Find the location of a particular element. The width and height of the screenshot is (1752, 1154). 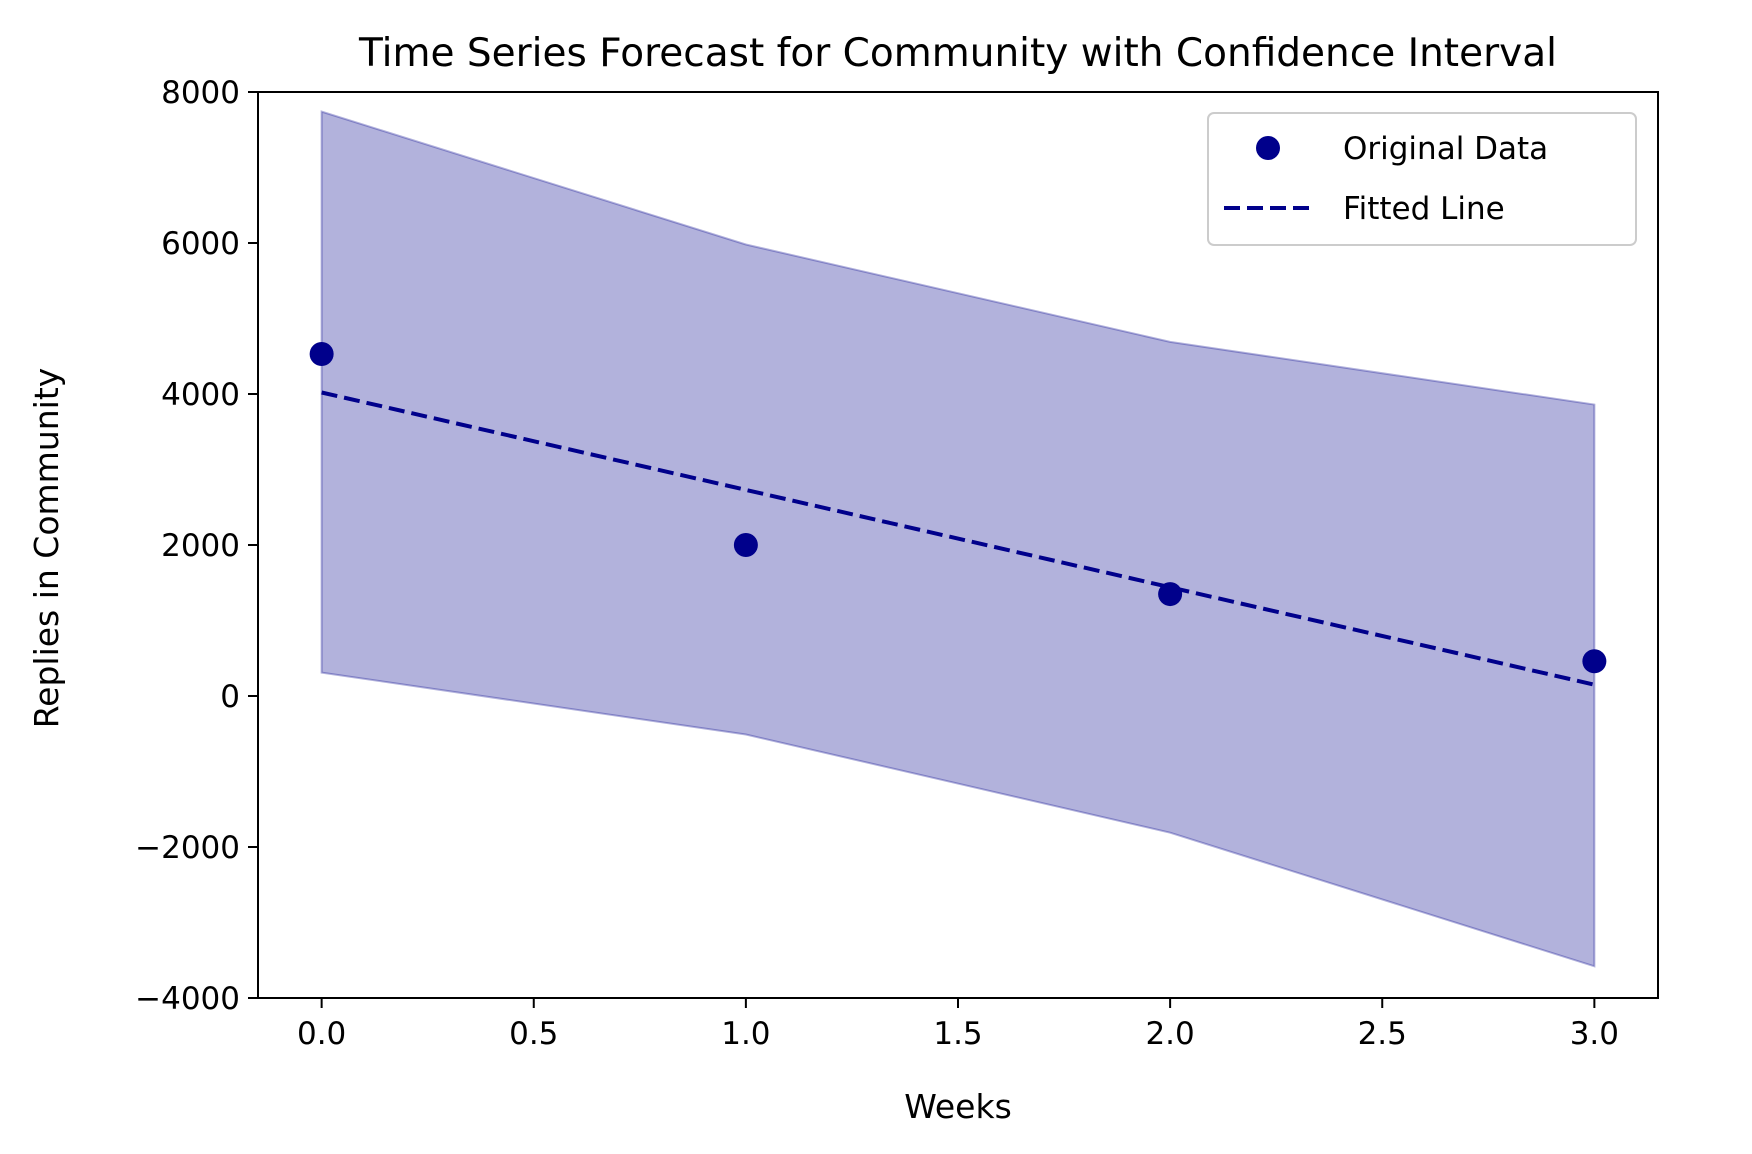

y-tick-label: −2000 is located at coordinates (187, 848).